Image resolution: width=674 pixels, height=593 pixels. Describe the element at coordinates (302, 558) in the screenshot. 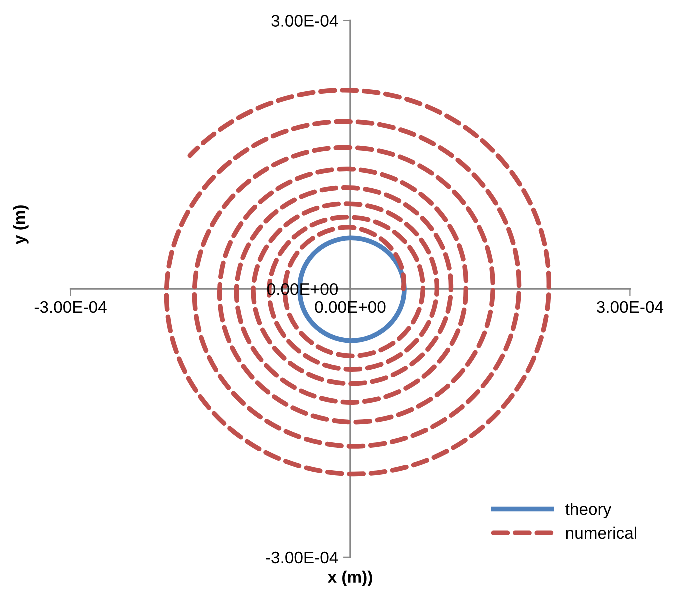

I see `y-tick-label: -3.00E-04` at that location.